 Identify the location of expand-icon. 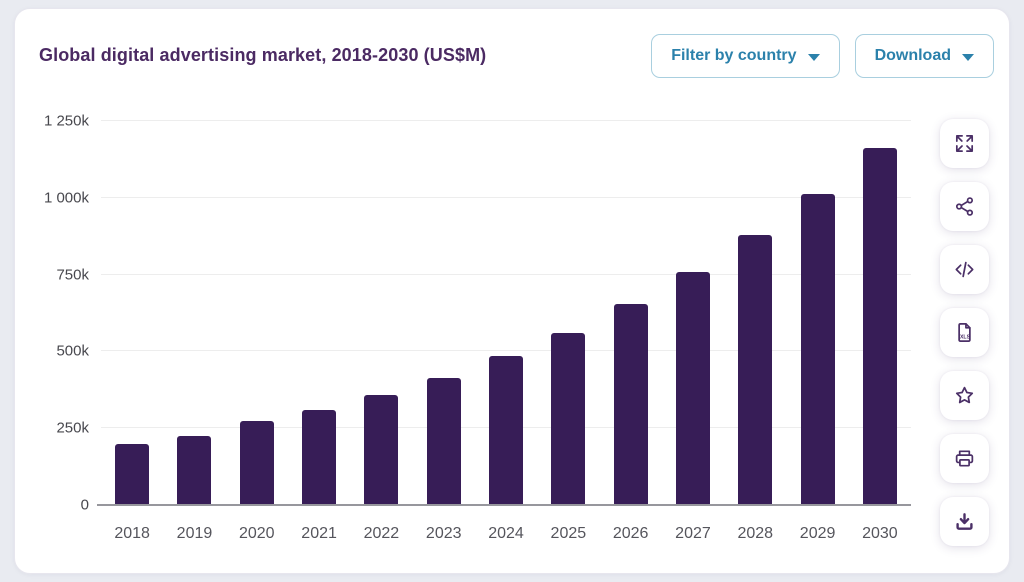
(964, 143).